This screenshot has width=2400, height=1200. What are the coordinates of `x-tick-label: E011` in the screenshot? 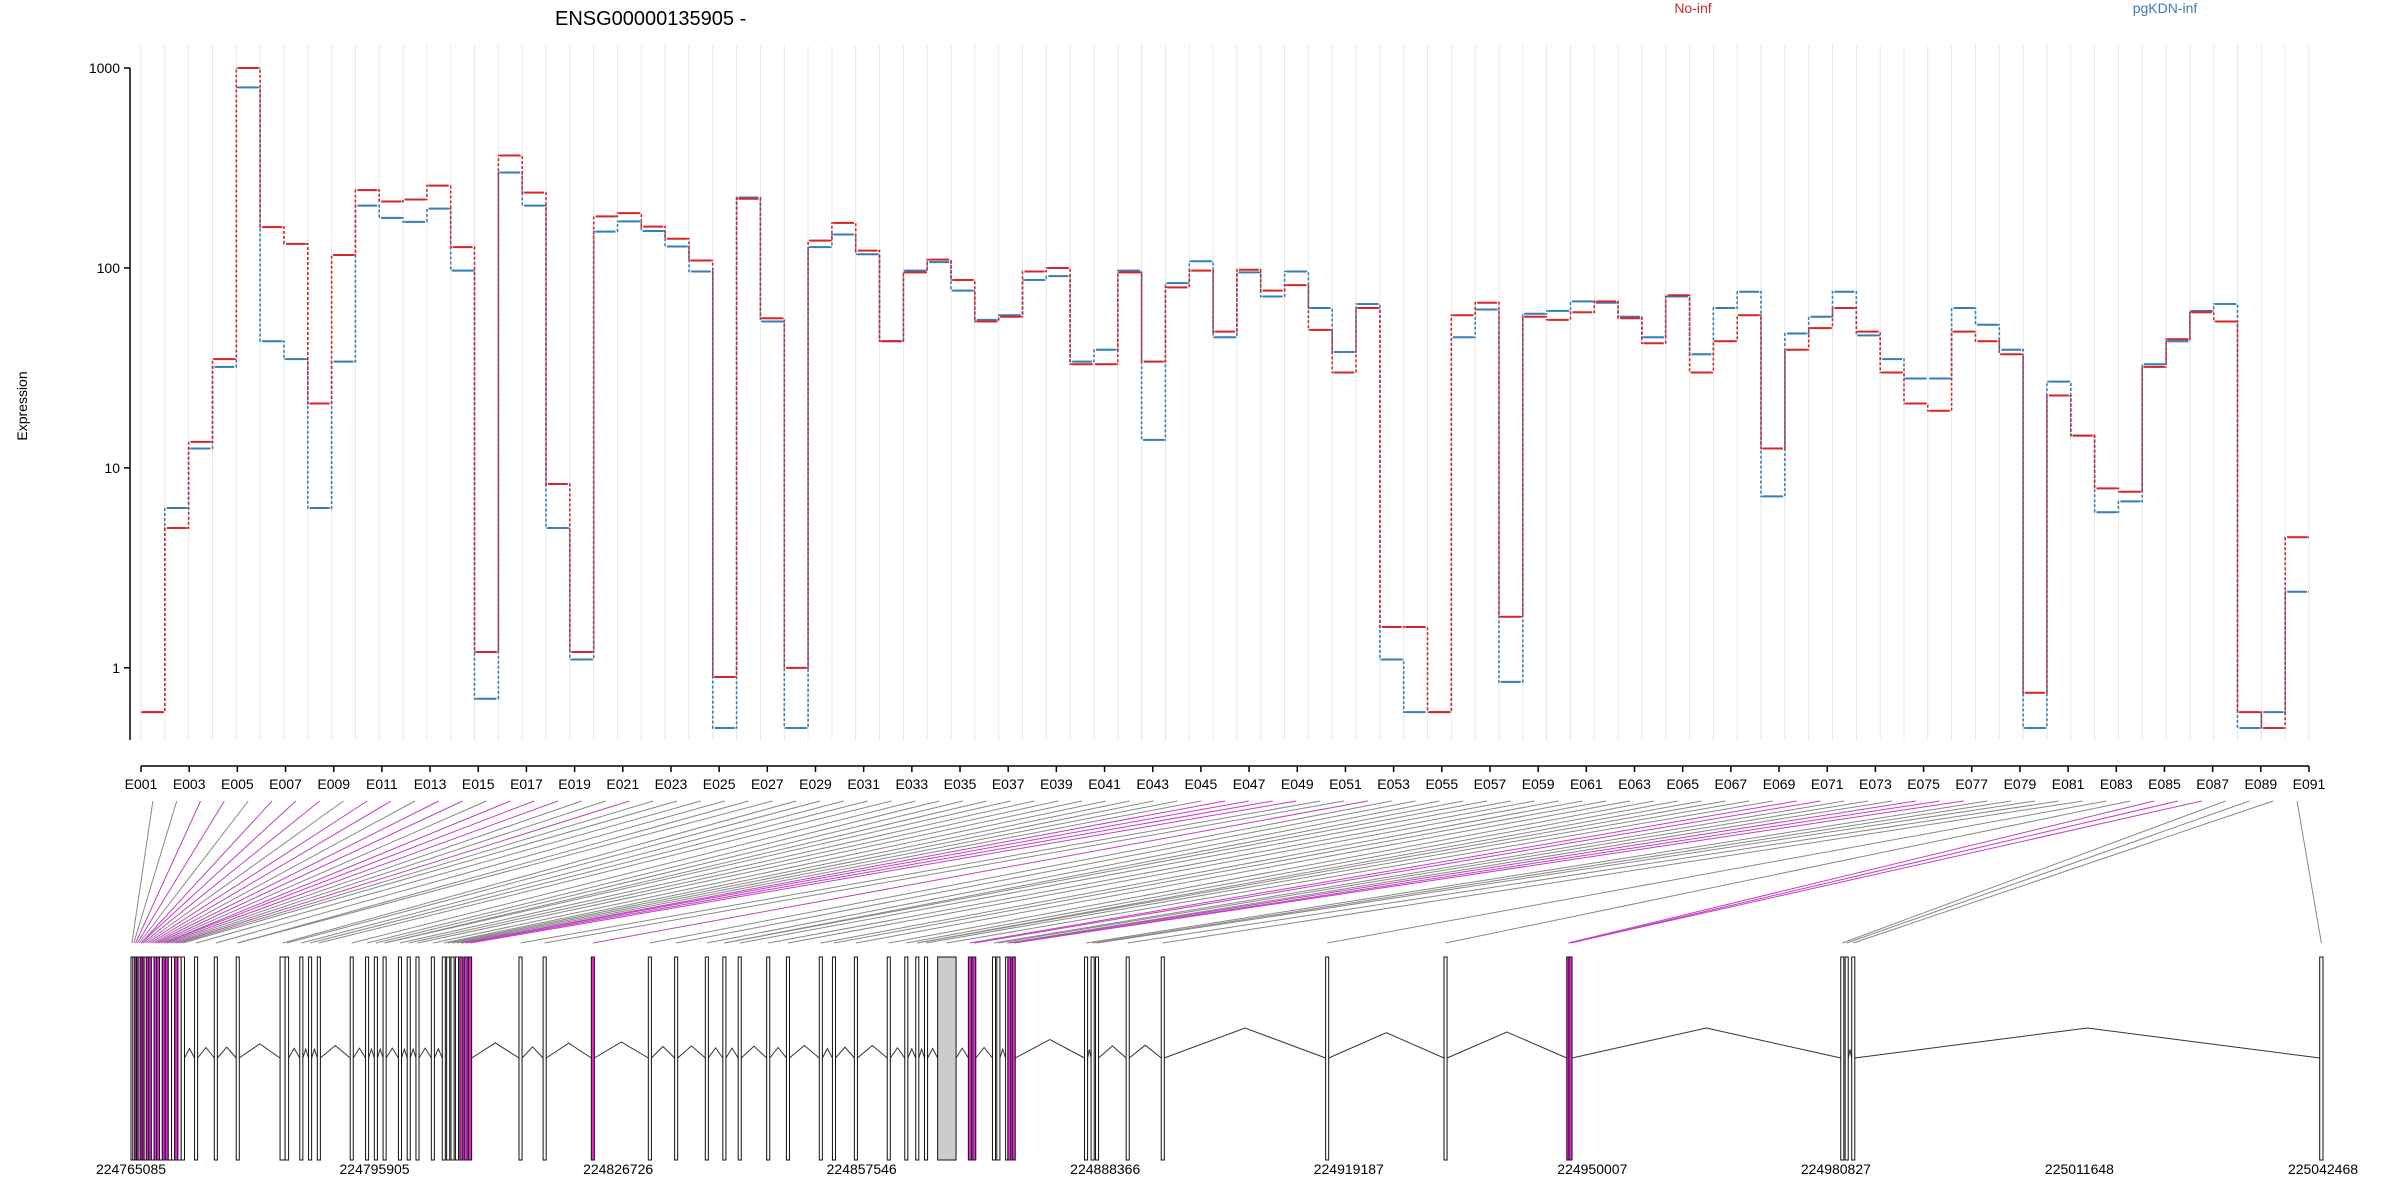 It's located at (382, 784).